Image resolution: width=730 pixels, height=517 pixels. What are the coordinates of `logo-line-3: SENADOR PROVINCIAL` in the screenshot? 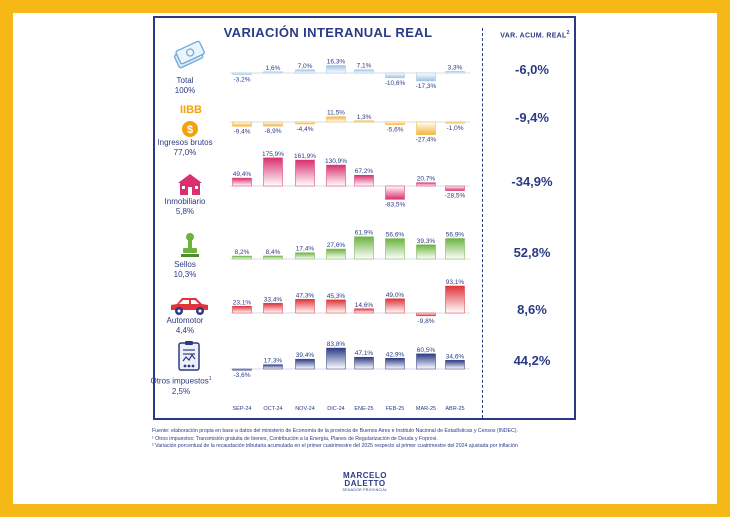 It's located at (365, 490).